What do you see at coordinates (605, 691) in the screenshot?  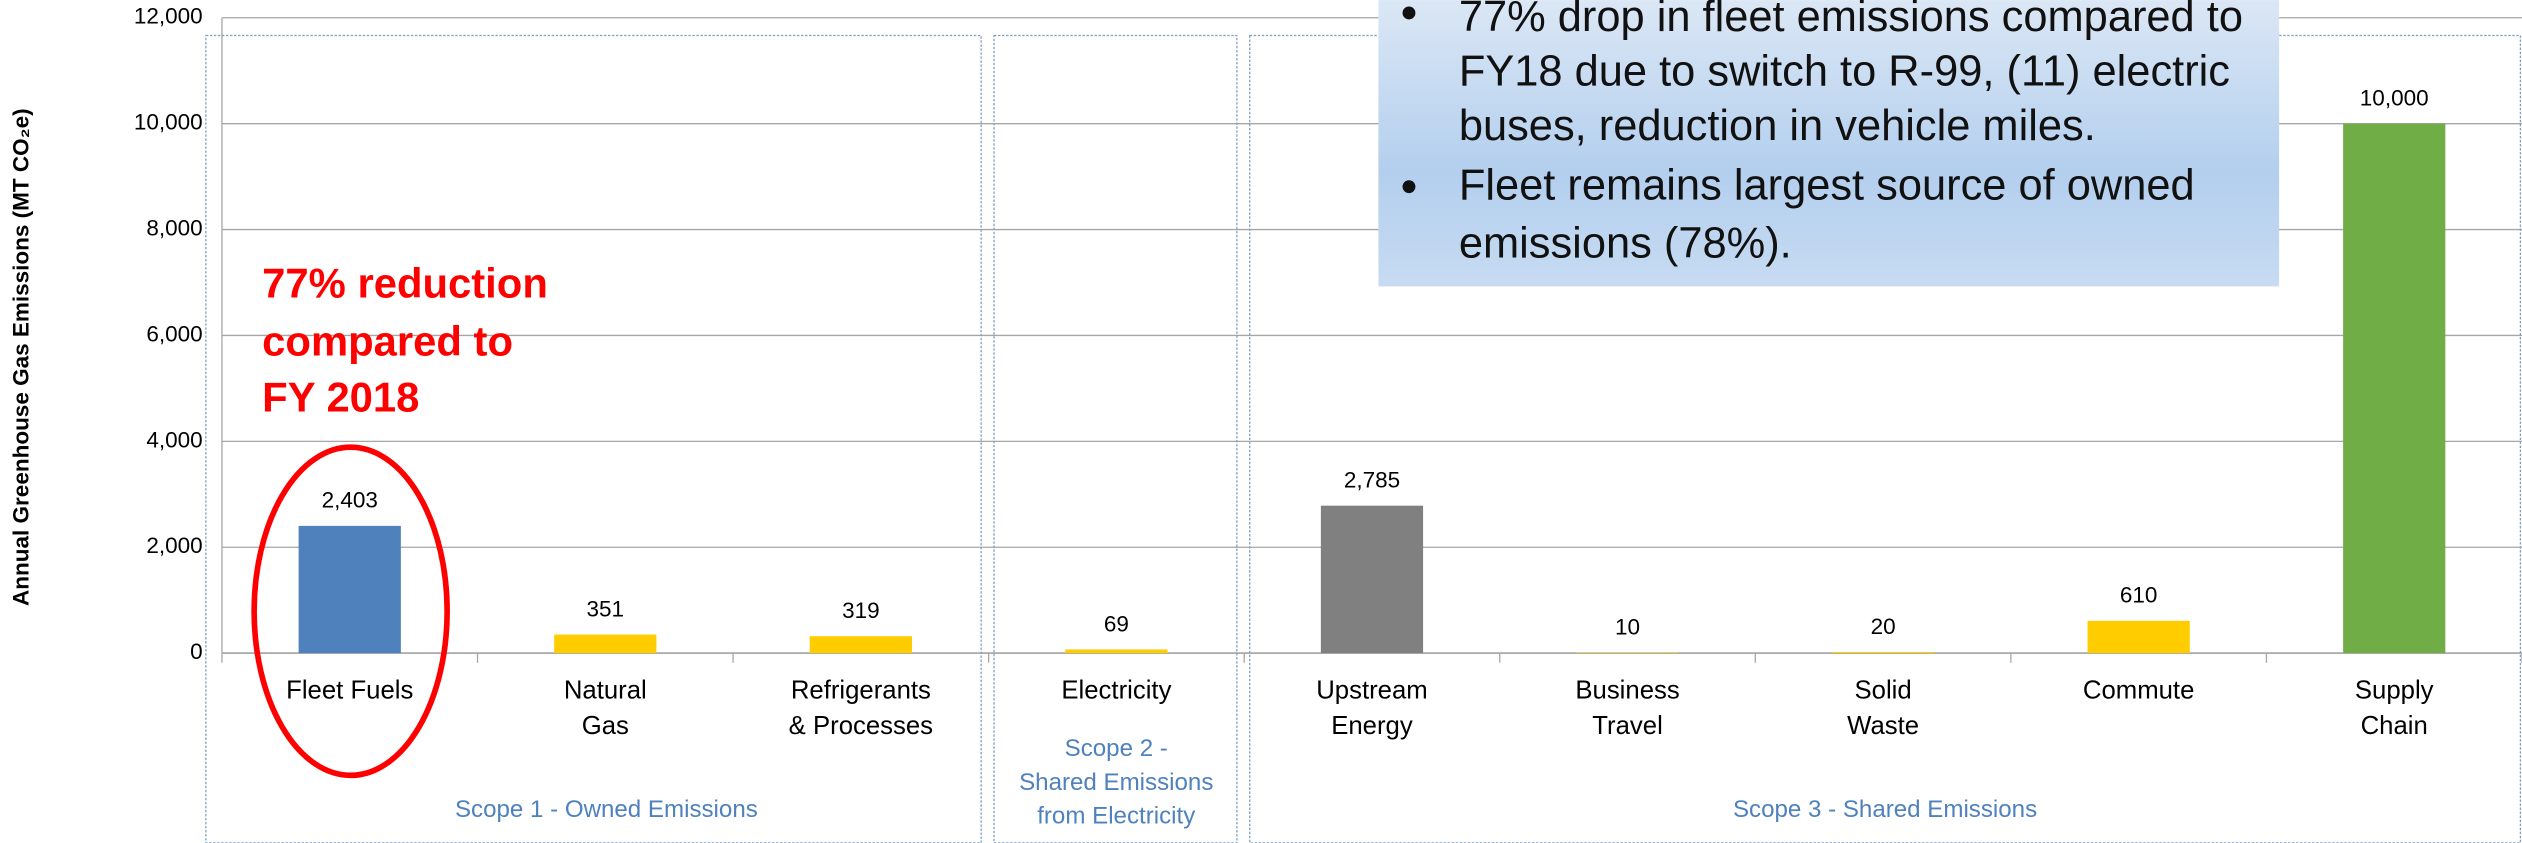 I see `x-tick-label: Natural` at bounding box center [605, 691].